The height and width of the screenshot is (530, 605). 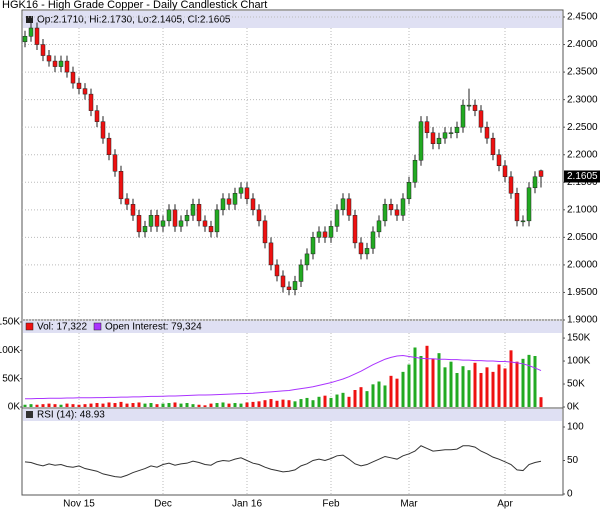 I want to click on y-tick-label: 2.2500, so click(x=582, y=127).